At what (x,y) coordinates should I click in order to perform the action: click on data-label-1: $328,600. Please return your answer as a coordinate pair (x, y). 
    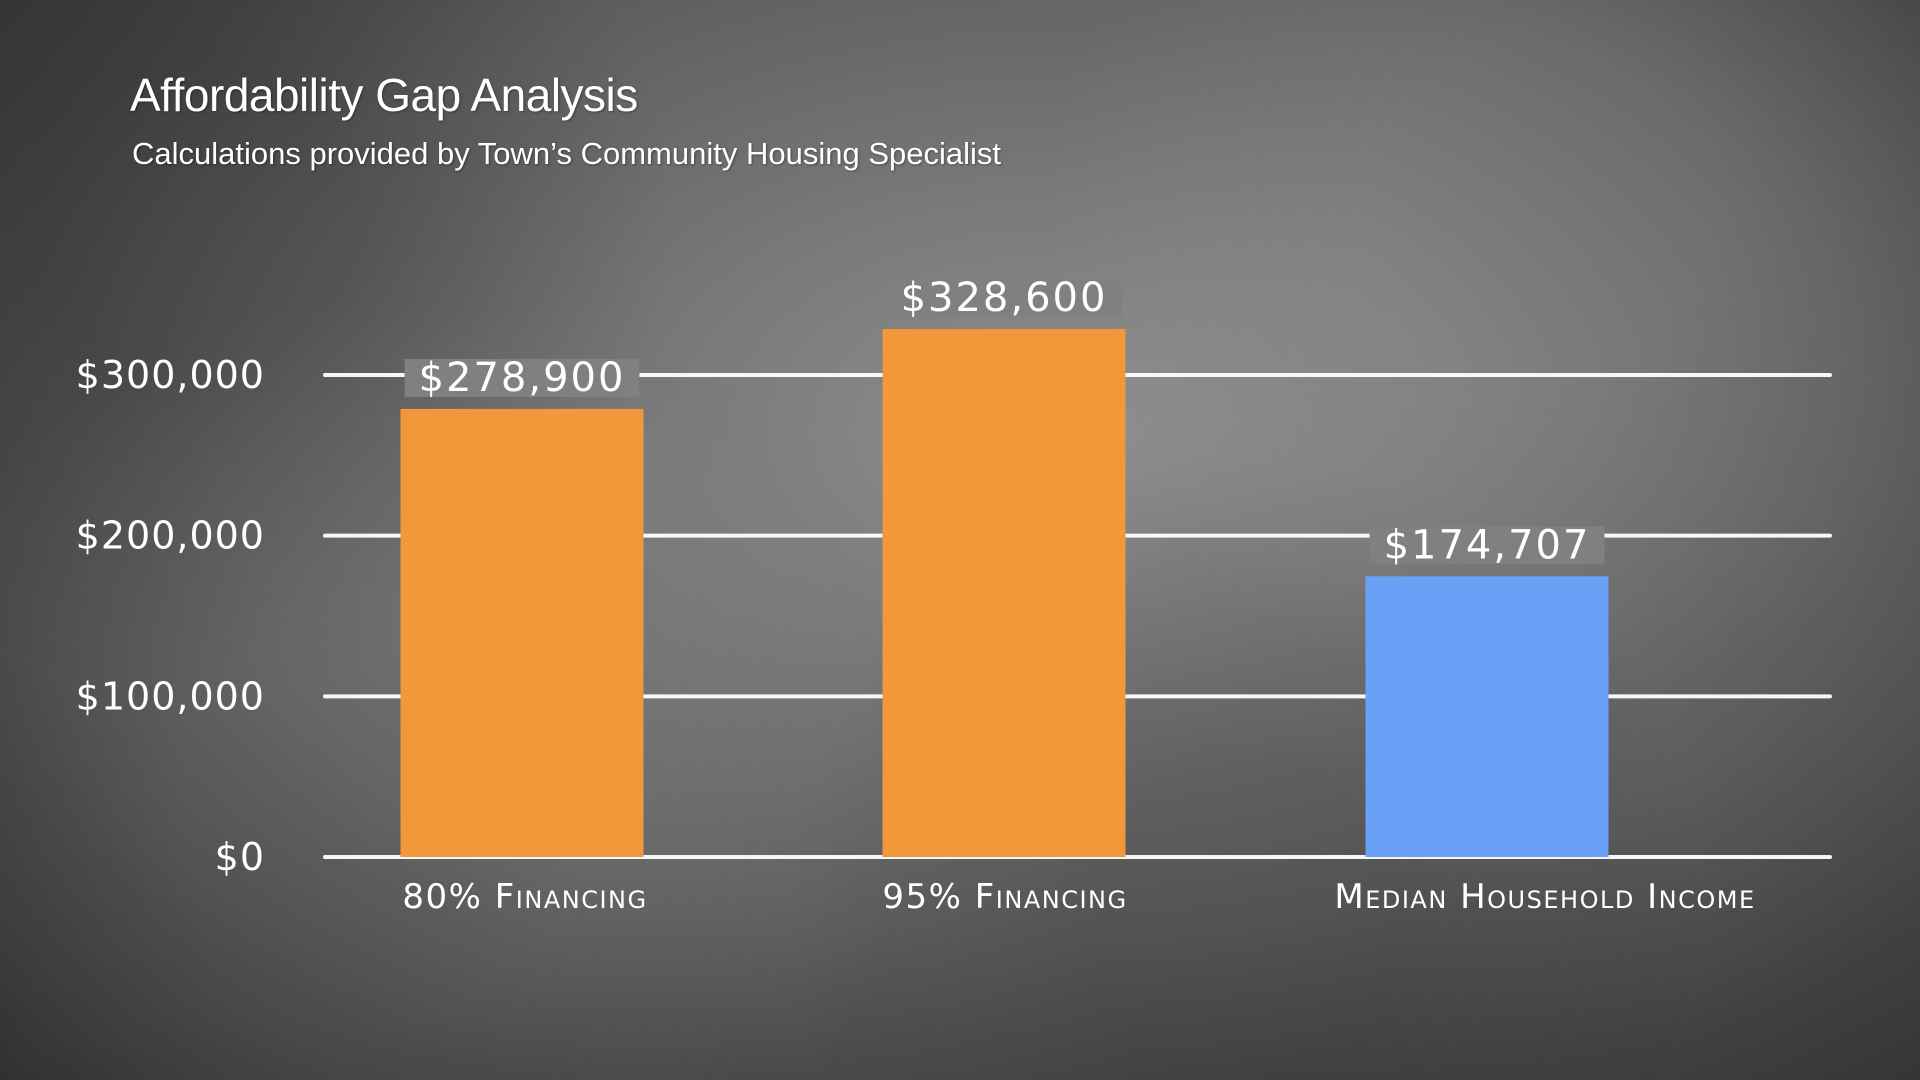
    Looking at the image, I should click on (1004, 298).